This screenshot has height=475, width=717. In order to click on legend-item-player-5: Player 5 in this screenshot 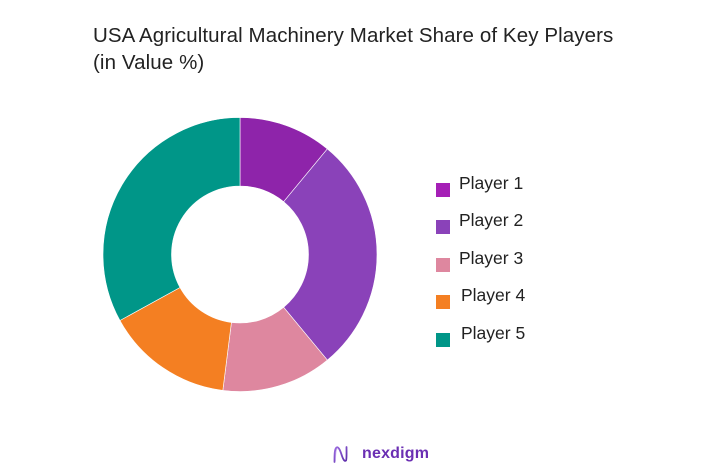, I will do `click(480, 340)`.